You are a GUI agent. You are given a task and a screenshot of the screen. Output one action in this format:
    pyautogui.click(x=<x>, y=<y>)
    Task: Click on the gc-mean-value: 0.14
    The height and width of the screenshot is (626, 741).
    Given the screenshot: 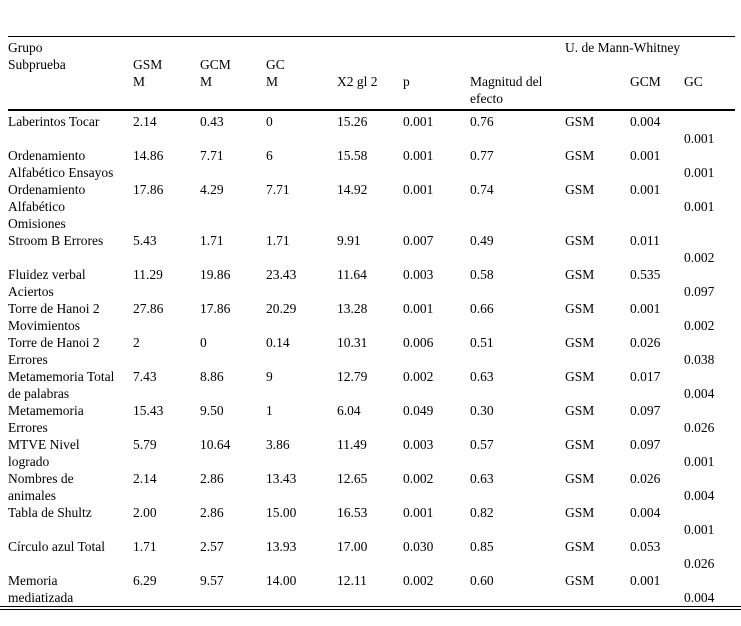 What is the action you would take?
    pyautogui.click(x=278, y=342)
    